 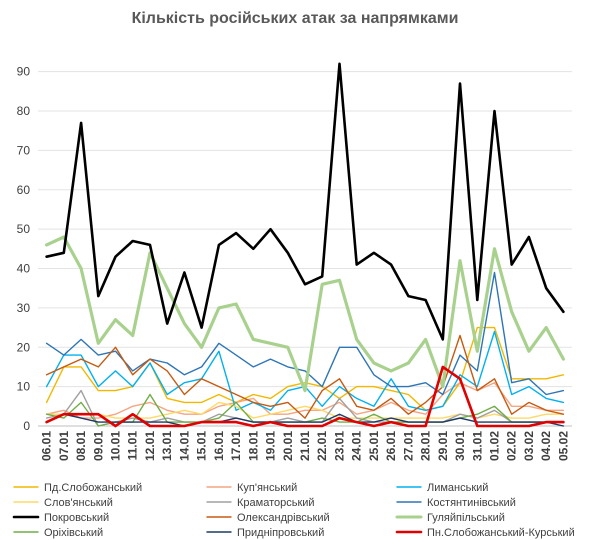 What do you see at coordinates (24, 150) in the screenshot?
I see `y-tick-label: 70` at bounding box center [24, 150].